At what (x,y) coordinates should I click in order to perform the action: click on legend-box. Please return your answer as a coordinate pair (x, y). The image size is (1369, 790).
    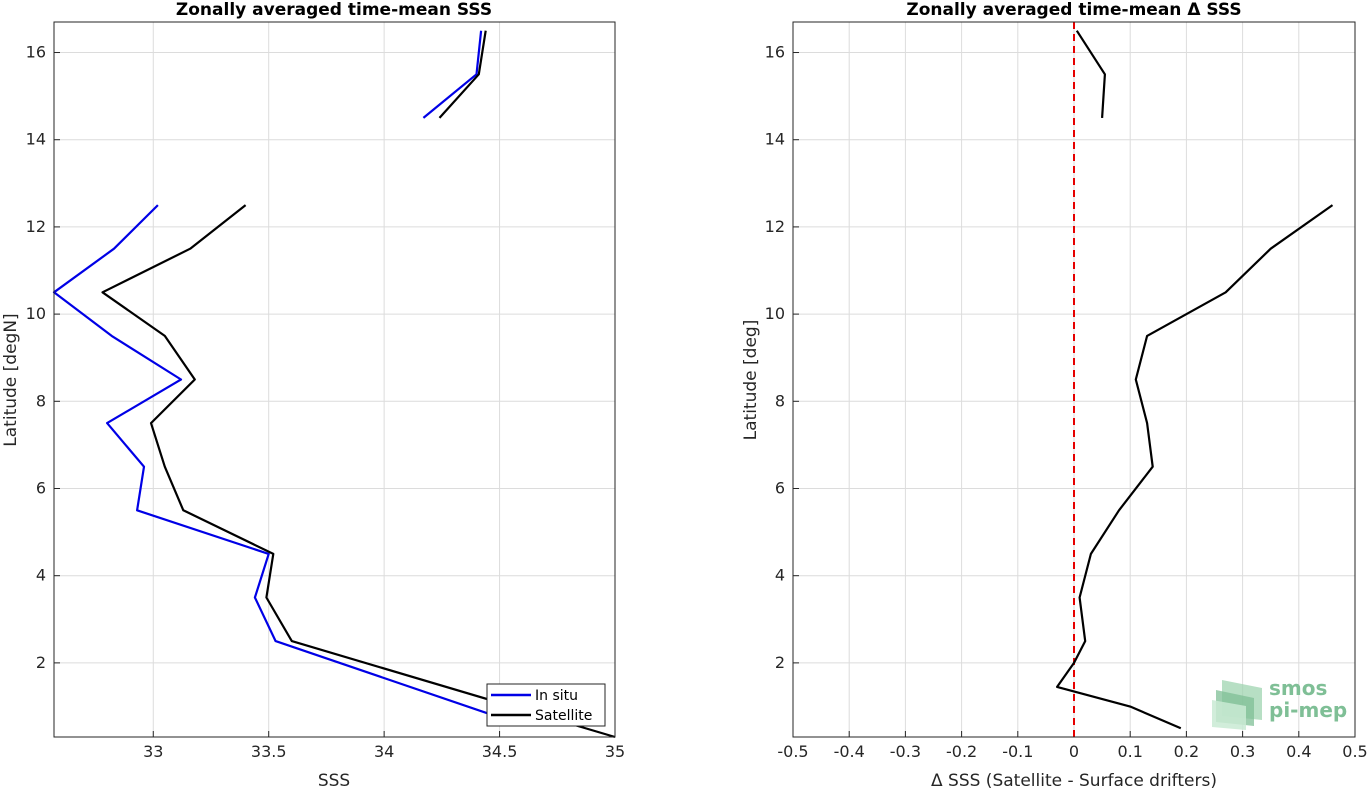
    Looking at the image, I should click on (546, 705).